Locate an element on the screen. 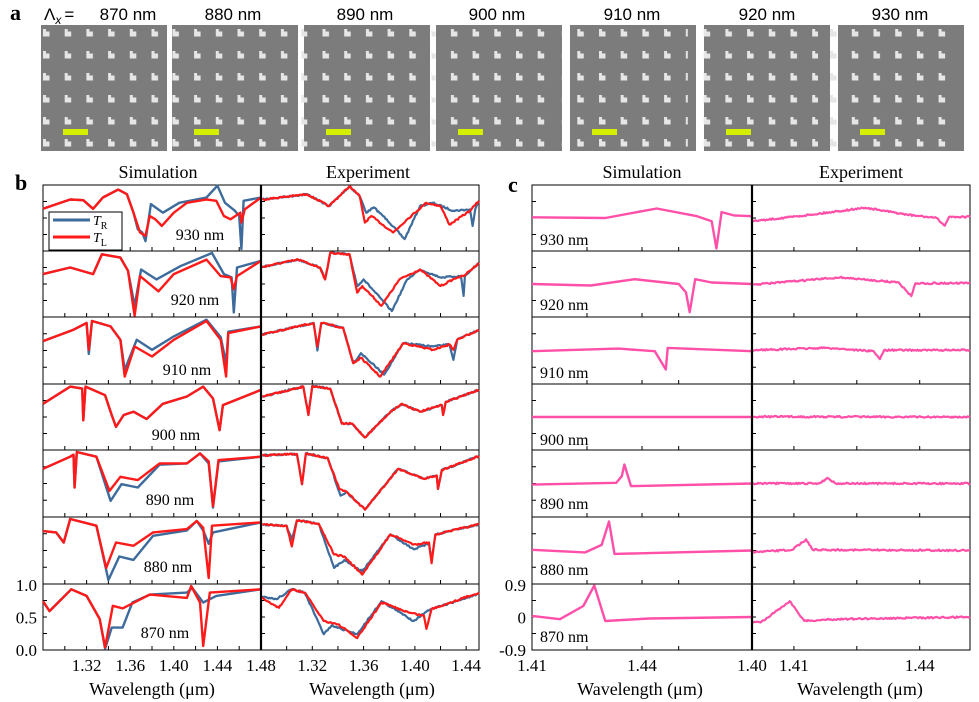 This screenshot has height=702, width=979. sem-image-tile: 910 nm is located at coordinates (628, 78).